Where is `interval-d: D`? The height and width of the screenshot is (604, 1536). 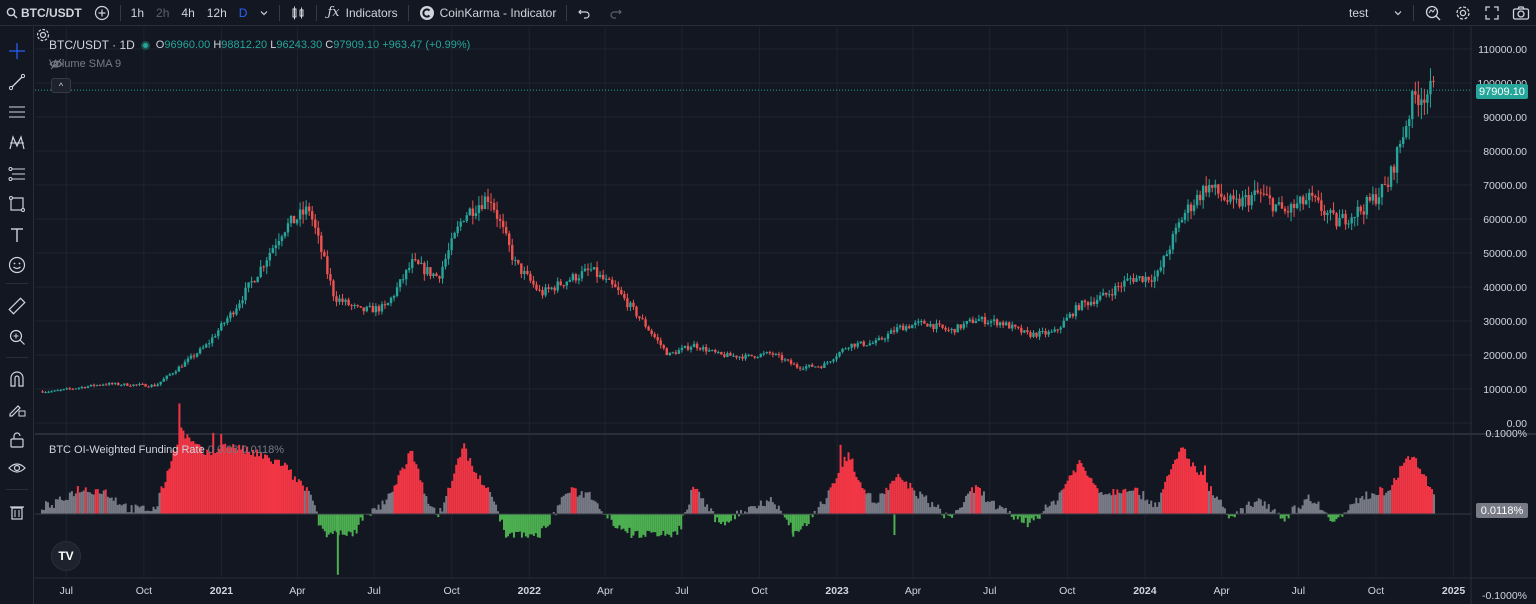 interval-d: D is located at coordinates (243, 12).